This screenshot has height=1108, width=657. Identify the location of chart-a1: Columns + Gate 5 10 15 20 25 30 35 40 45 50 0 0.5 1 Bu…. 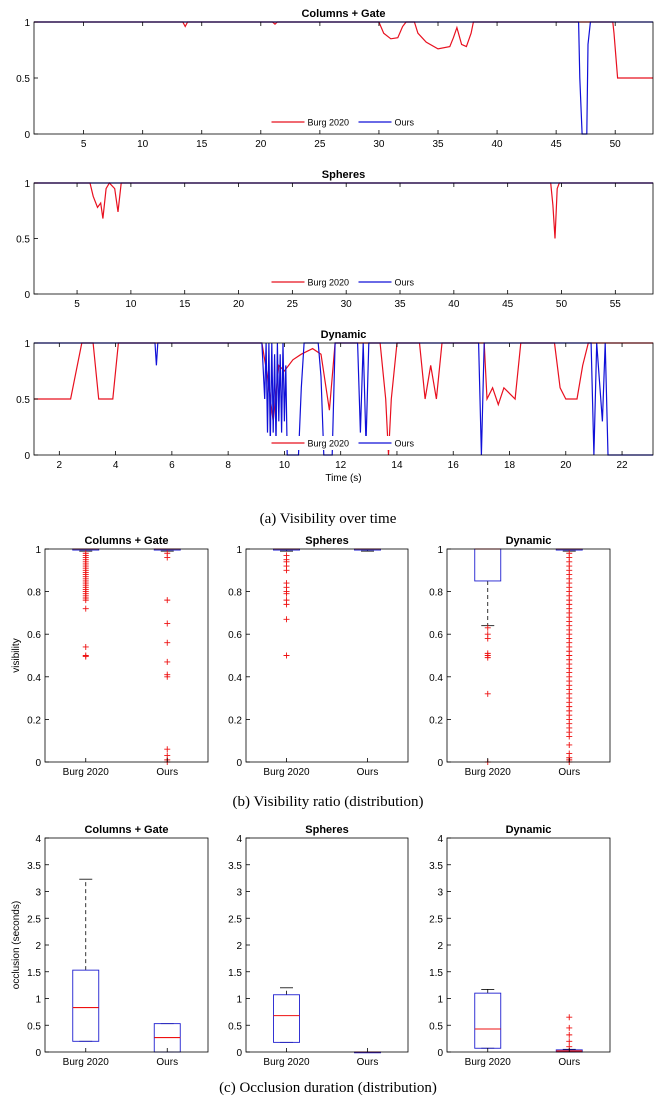
(335, 79).